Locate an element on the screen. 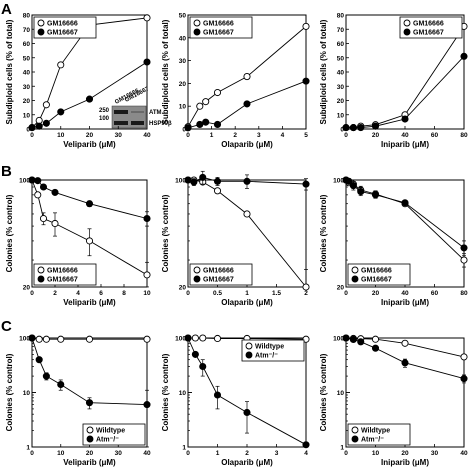  x-axis-label: Olaparib (μM) is located at coordinates (247, 462).